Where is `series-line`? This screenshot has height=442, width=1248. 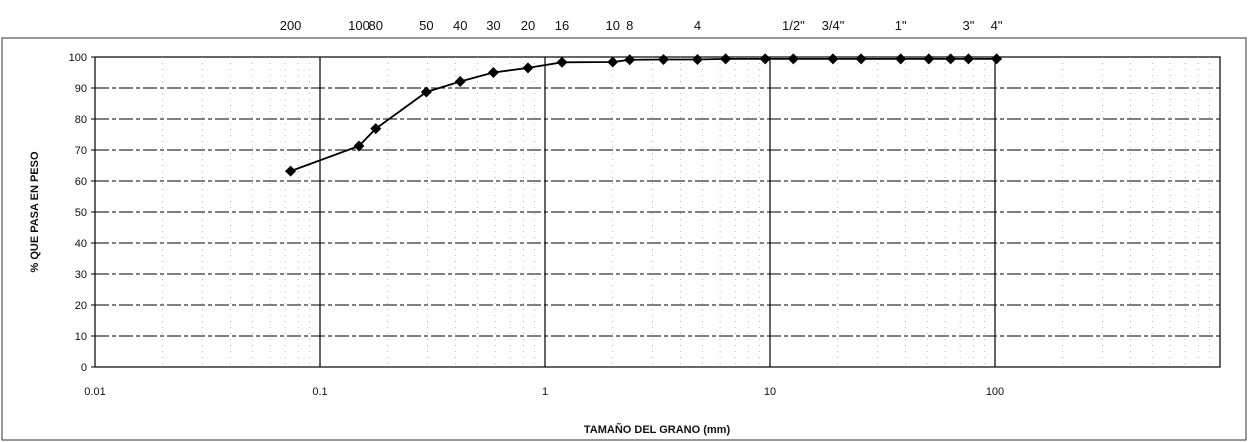
series-line is located at coordinates (643, 115).